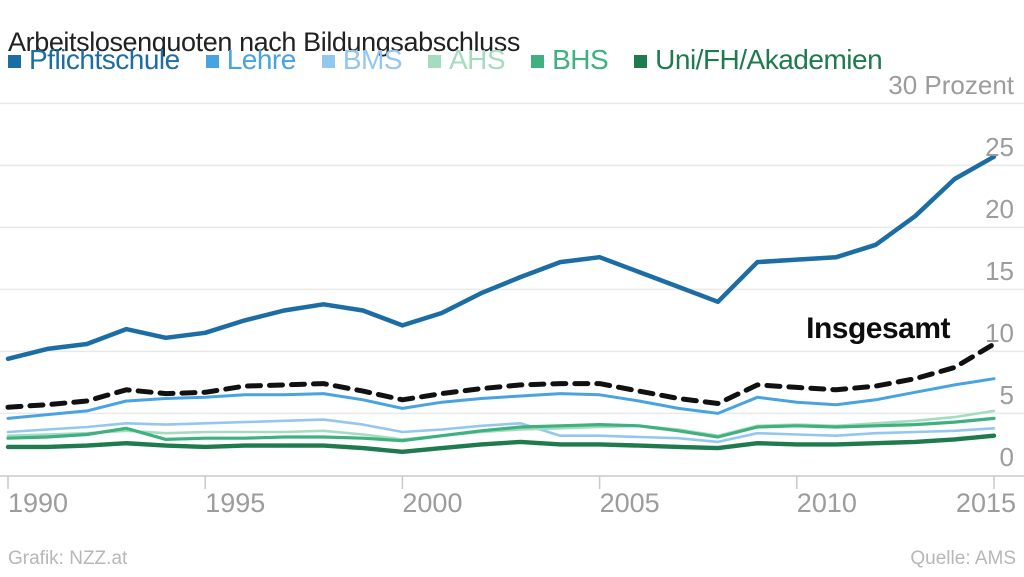 The image size is (1024, 577). What do you see at coordinates (1006, 457) in the screenshot?
I see `y-axis-label-0: 0` at bounding box center [1006, 457].